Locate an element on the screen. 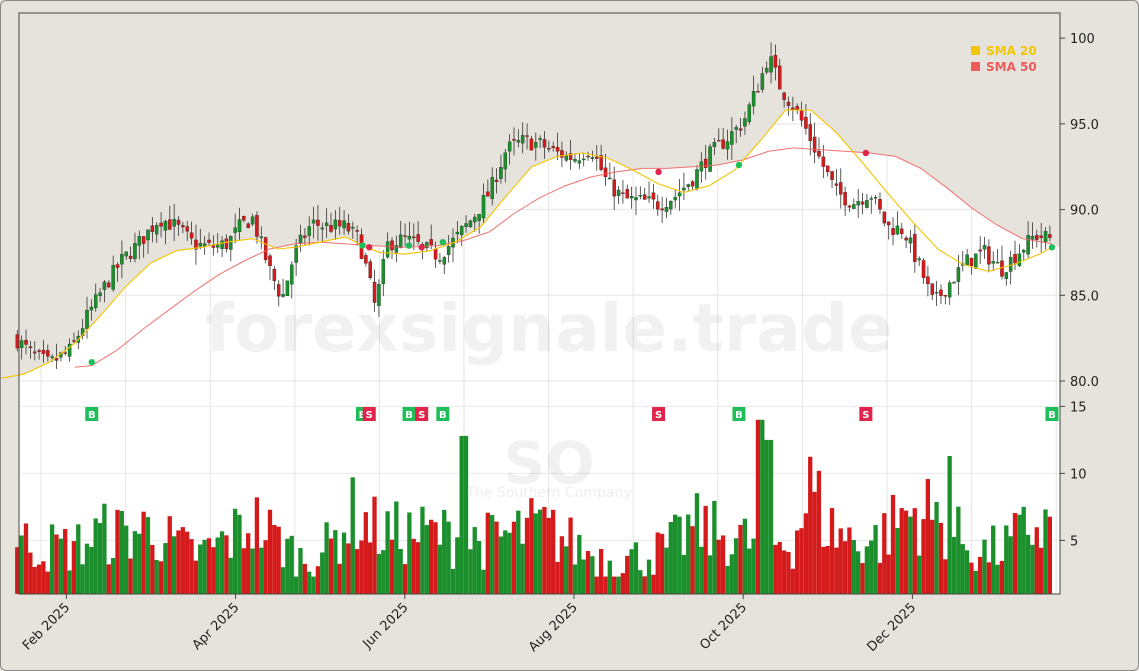  x-tick-label: Feb 2025 is located at coordinates (46, 626).